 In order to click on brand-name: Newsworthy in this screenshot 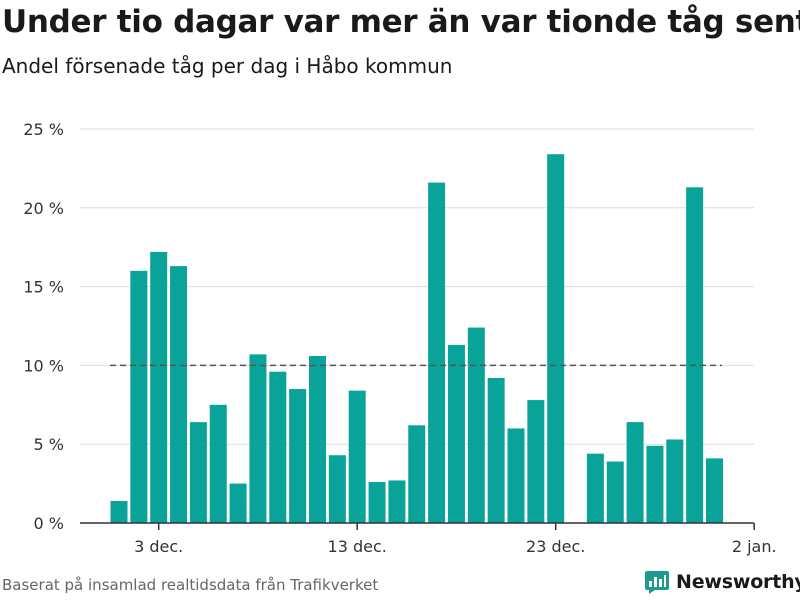, I will do `click(738, 582)`.